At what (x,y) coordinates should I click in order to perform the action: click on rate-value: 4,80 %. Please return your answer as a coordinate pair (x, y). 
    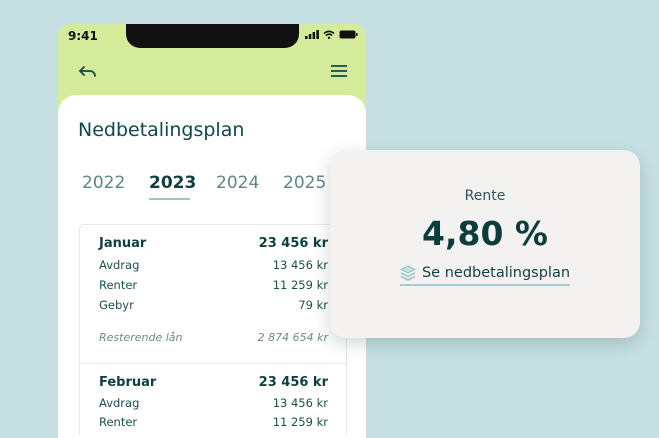
    Looking at the image, I should click on (485, 233).